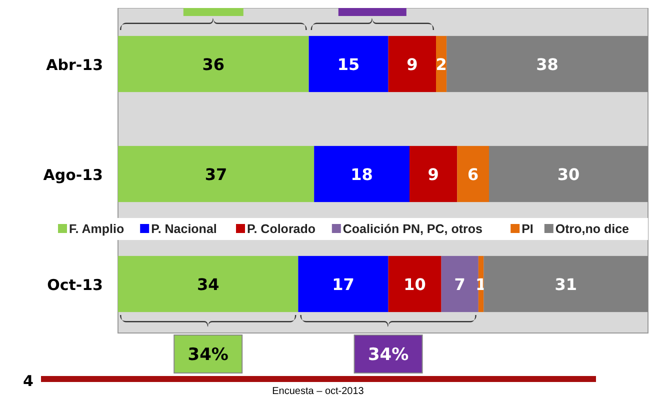 This screenshot has width=665, height=399. I want to click on data-label: 36, so click(213, 64).